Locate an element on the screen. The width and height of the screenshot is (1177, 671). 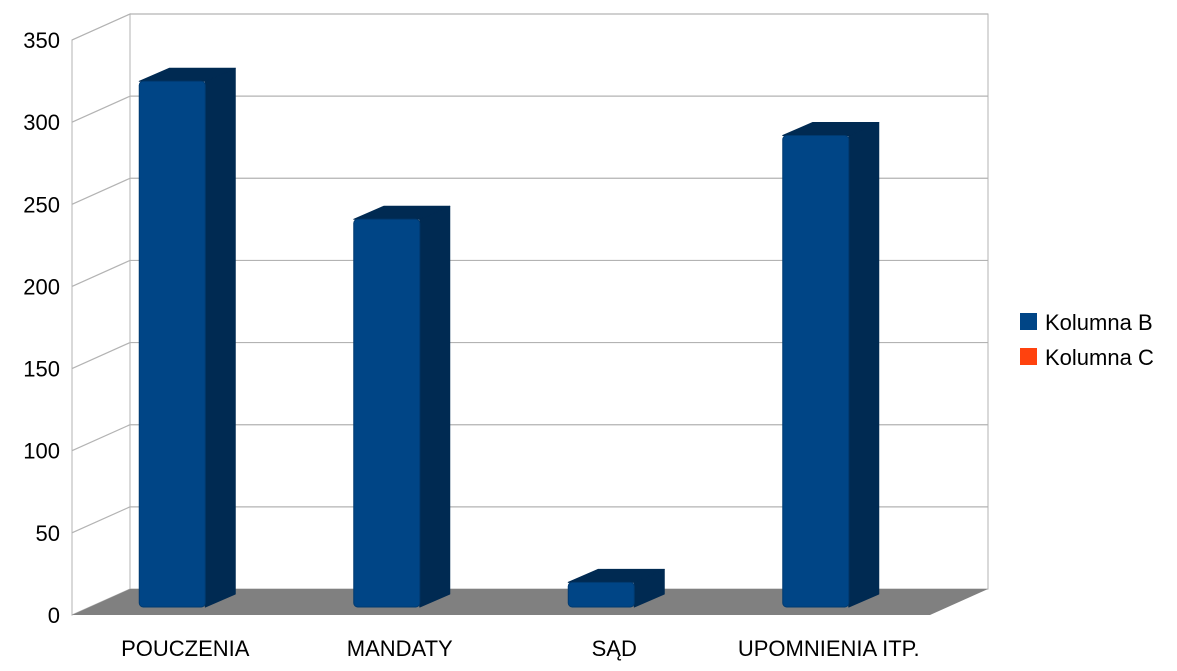
y-tick-label: 300 is located at coordinates (41, 122).